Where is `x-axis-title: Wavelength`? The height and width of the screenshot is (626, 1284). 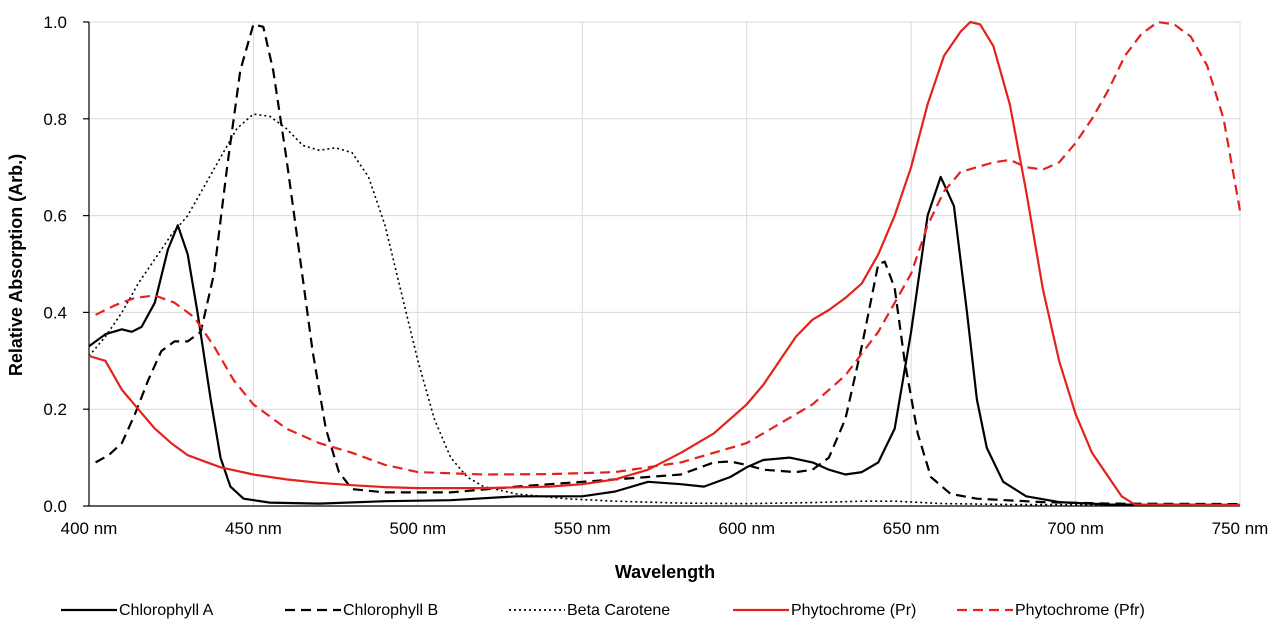 x-axis-title: Wavelength is located at coordinates (665, 572).